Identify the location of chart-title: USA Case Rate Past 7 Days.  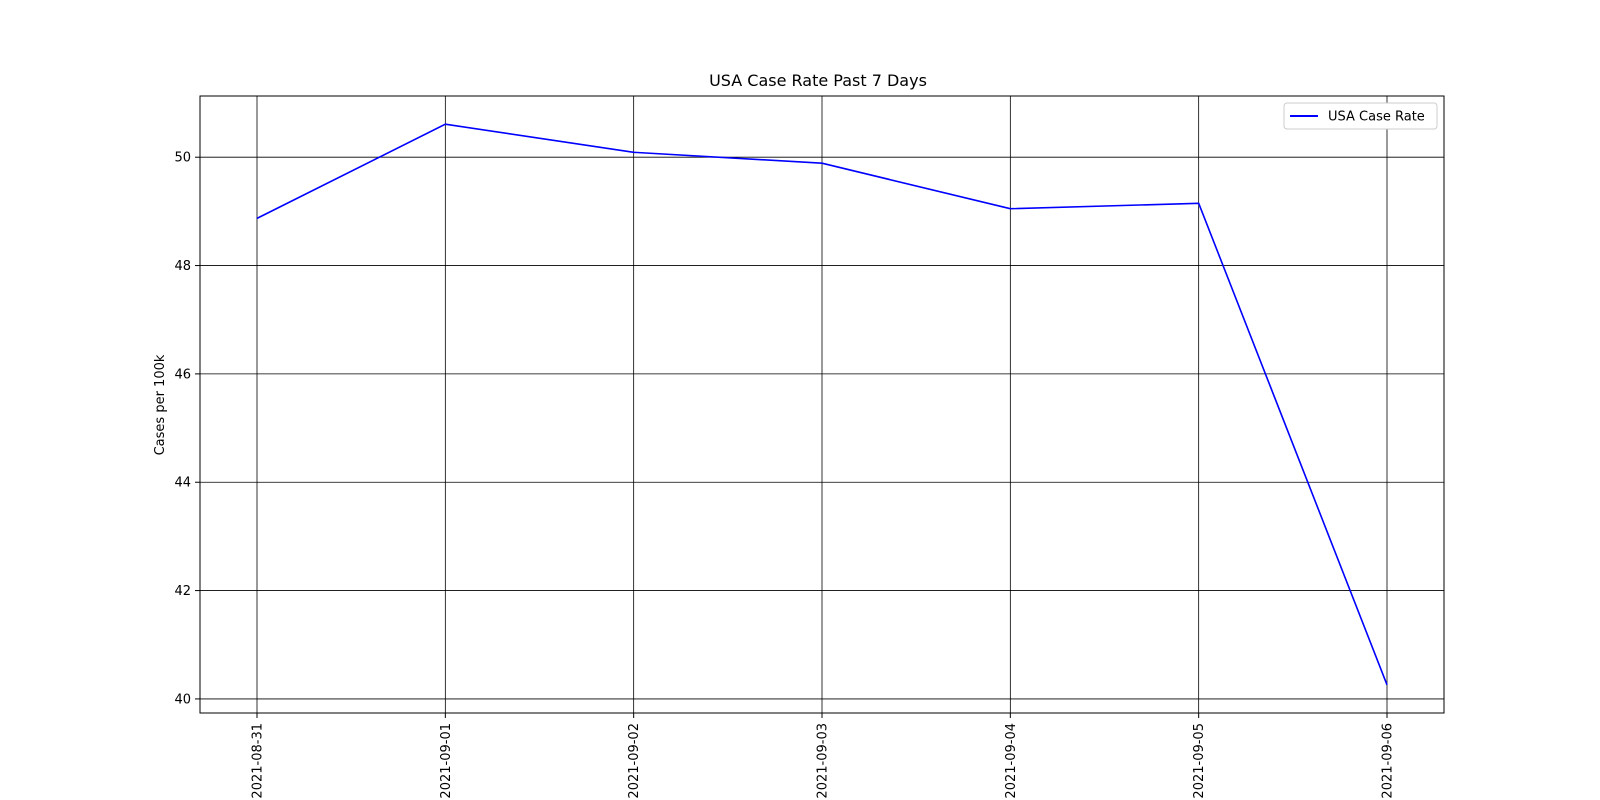
(818, 80).